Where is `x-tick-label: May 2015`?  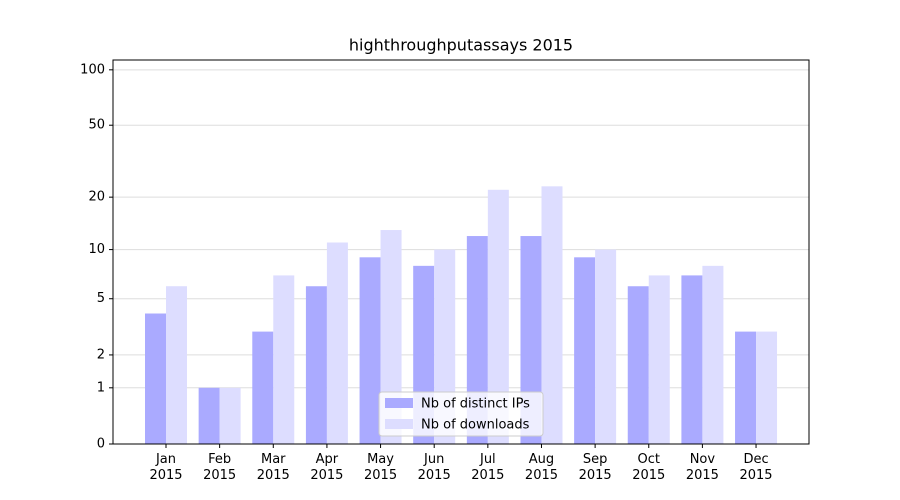
x-tick-label: May 2015 is located at coordinates (381, 467).